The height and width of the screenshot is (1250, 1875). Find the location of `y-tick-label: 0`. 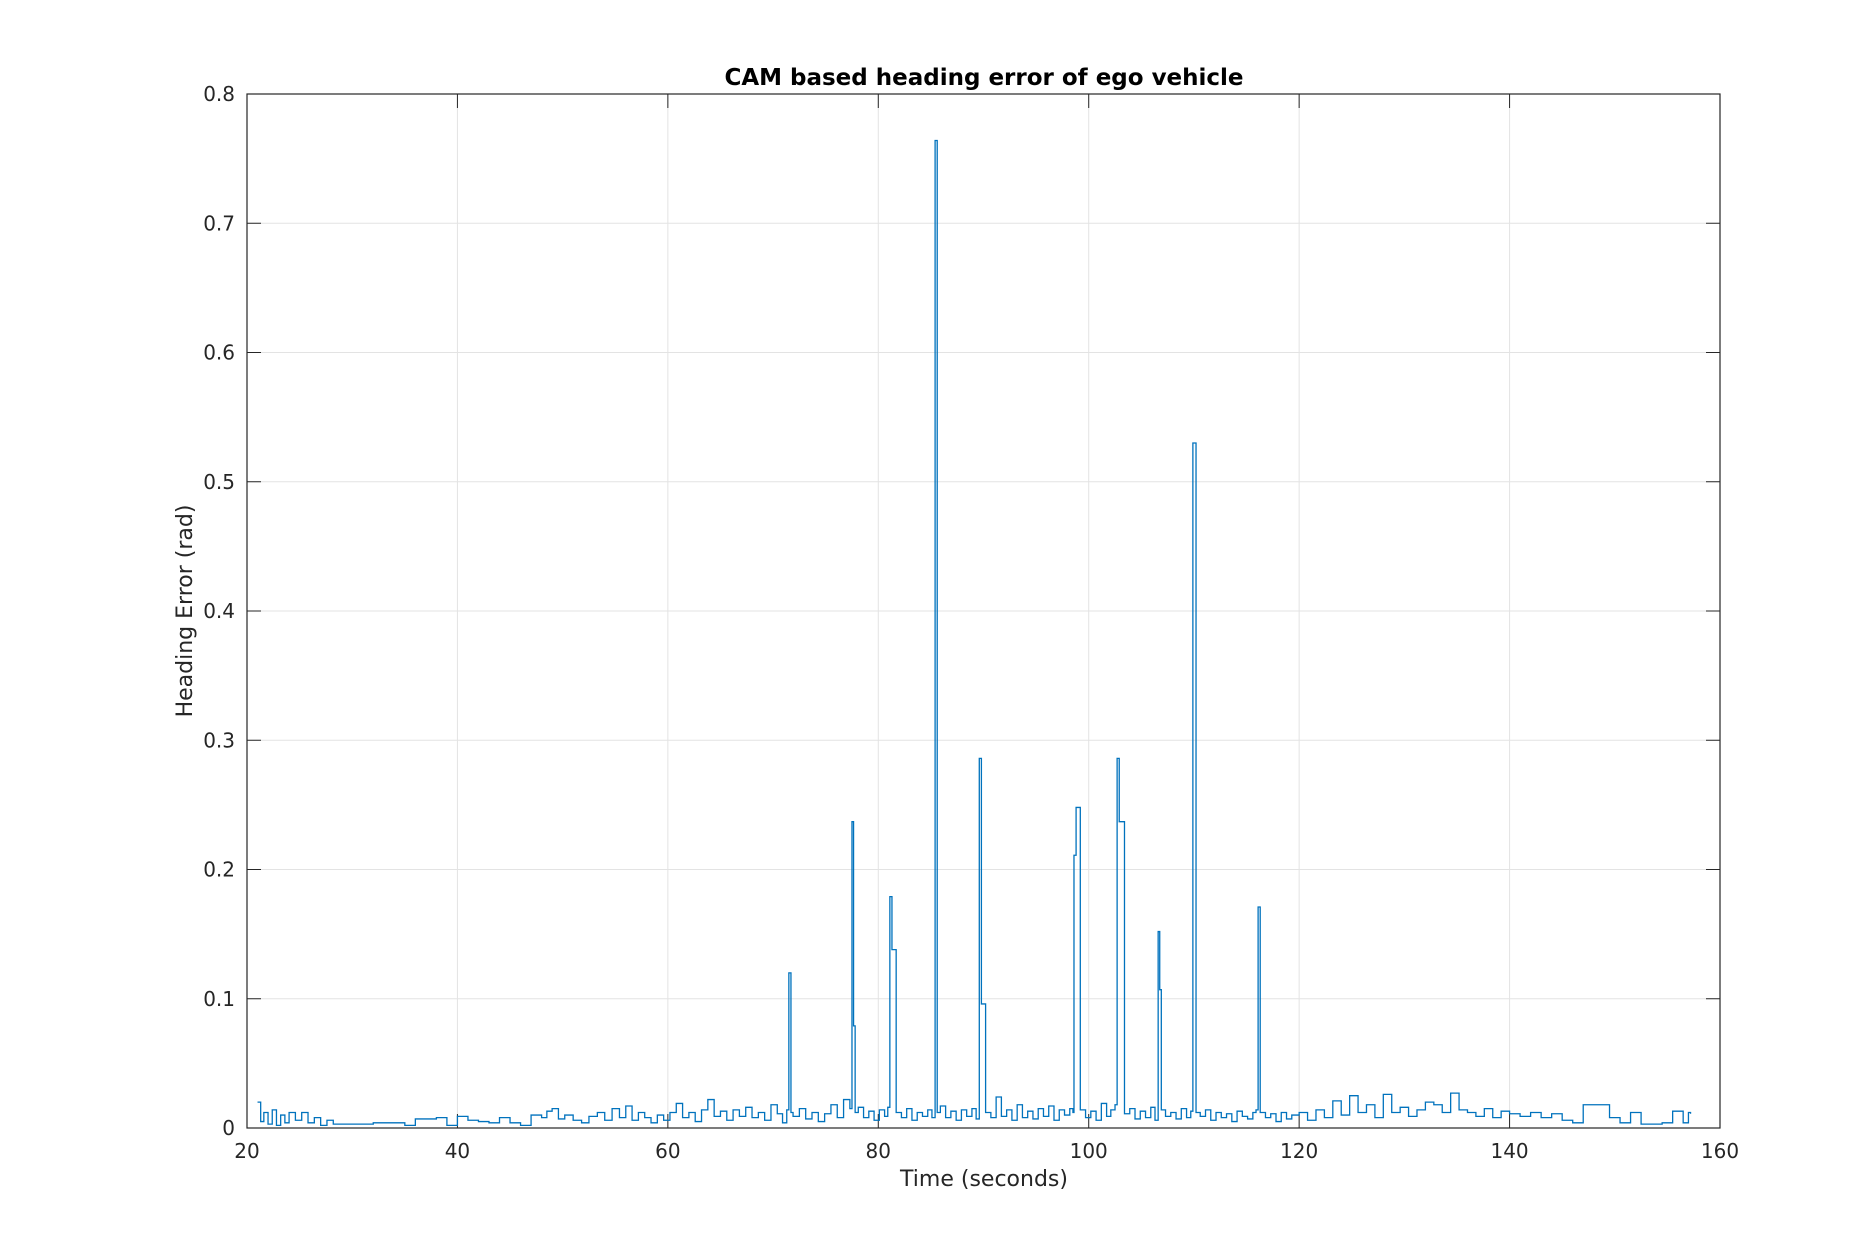

y-tick-label: 0 is located at coordinates (228, 1128).